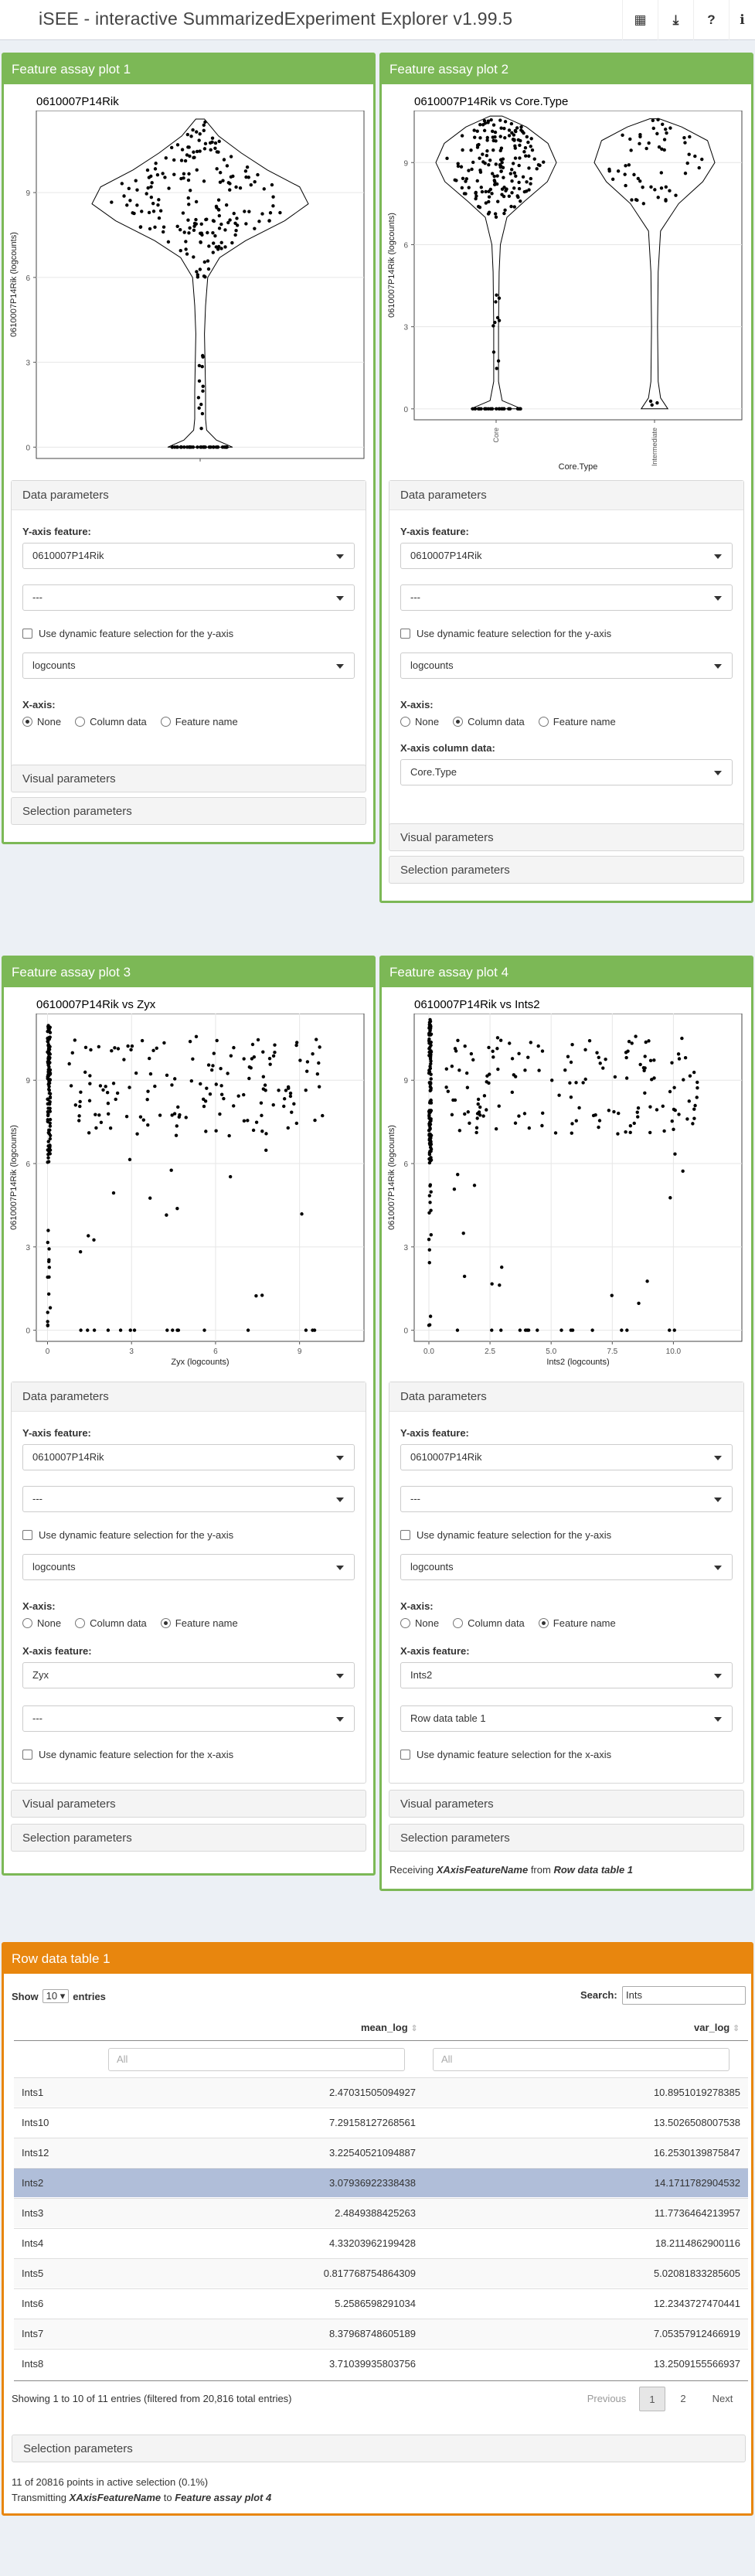  Describe the element at coordinates (381, 2303) in the screenshot. I see `table-row: Ints6 5.2586598291034 12.2343727470441` at that location.